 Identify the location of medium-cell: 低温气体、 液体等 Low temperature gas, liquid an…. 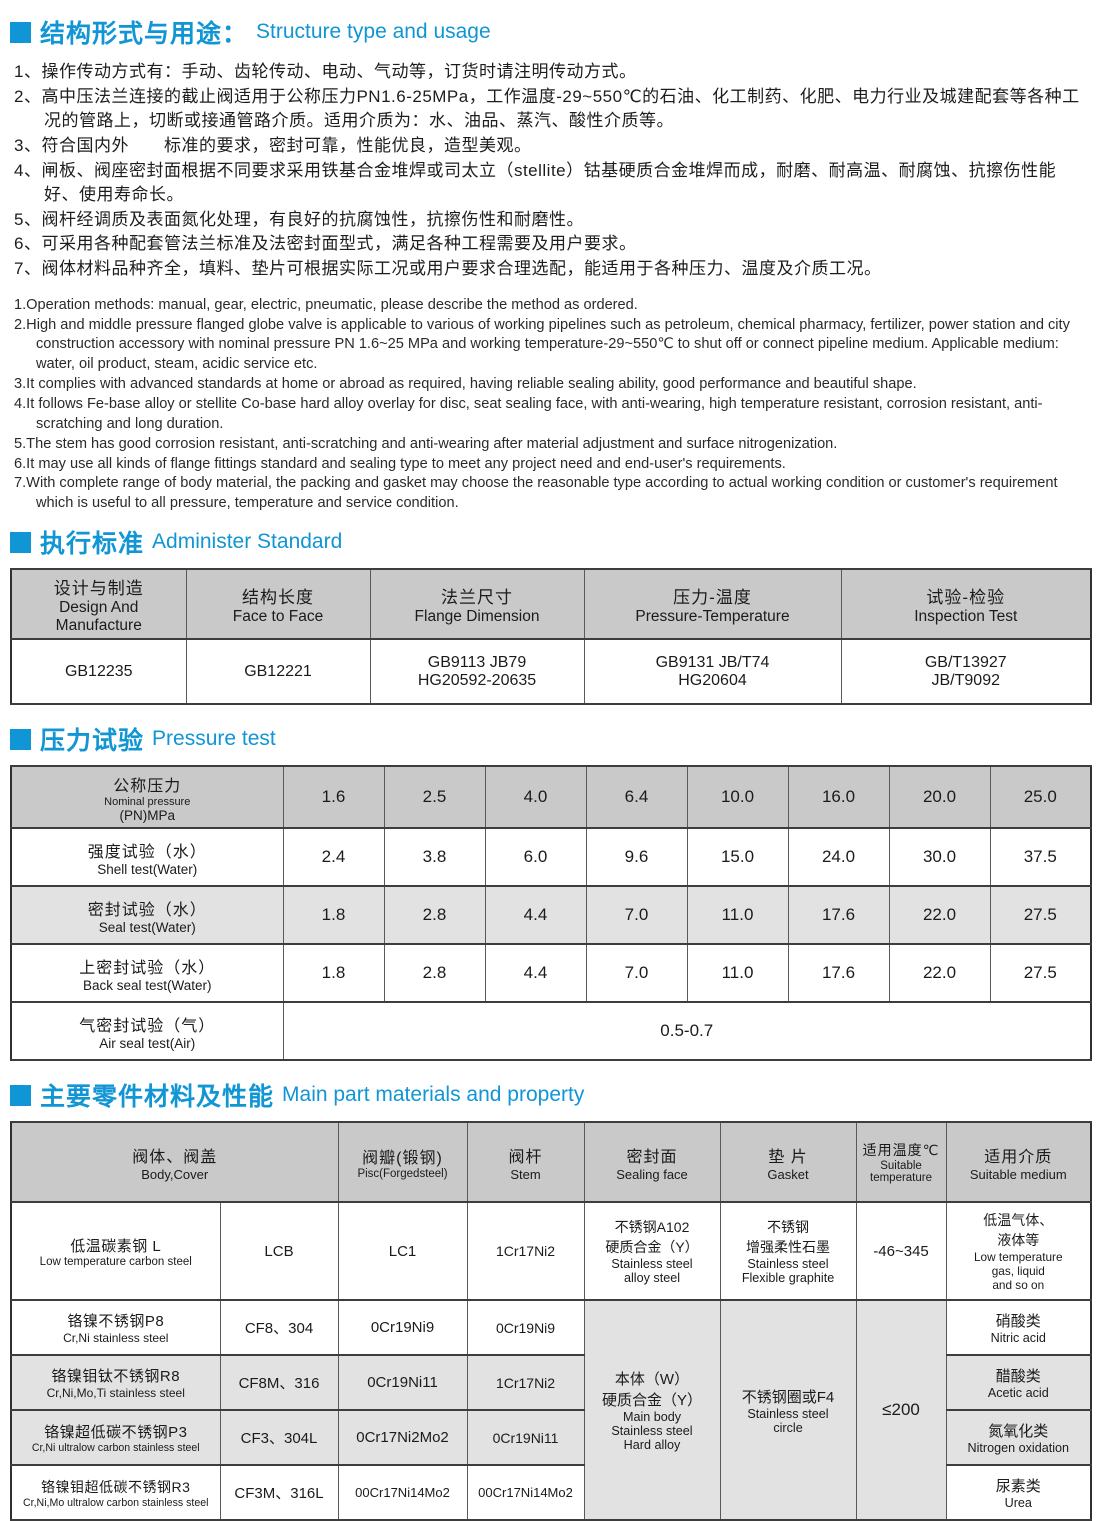
(1018, 1251).